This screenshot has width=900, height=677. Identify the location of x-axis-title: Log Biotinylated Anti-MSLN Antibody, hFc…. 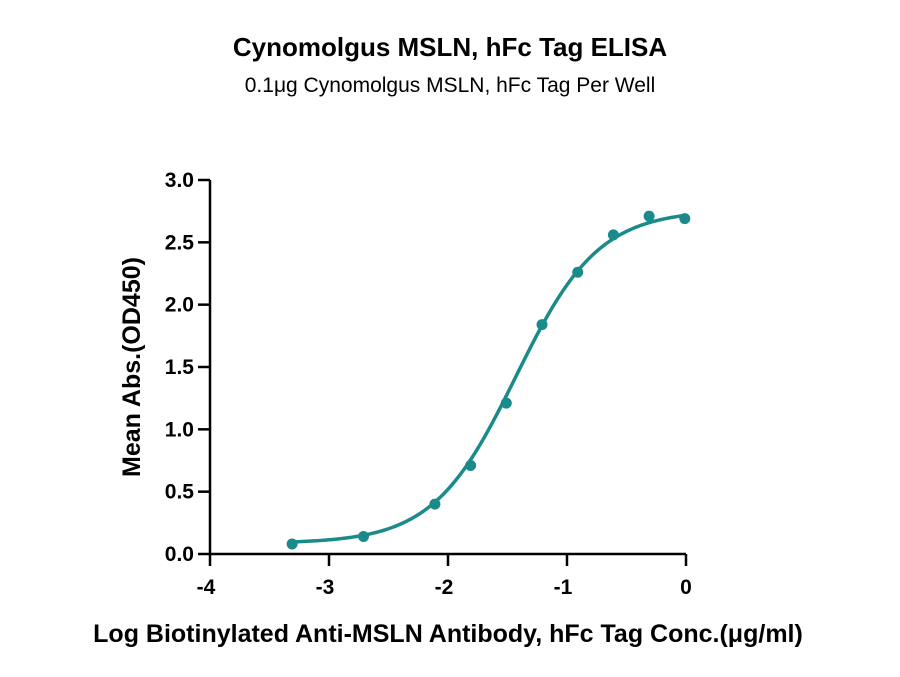
(448, 634).